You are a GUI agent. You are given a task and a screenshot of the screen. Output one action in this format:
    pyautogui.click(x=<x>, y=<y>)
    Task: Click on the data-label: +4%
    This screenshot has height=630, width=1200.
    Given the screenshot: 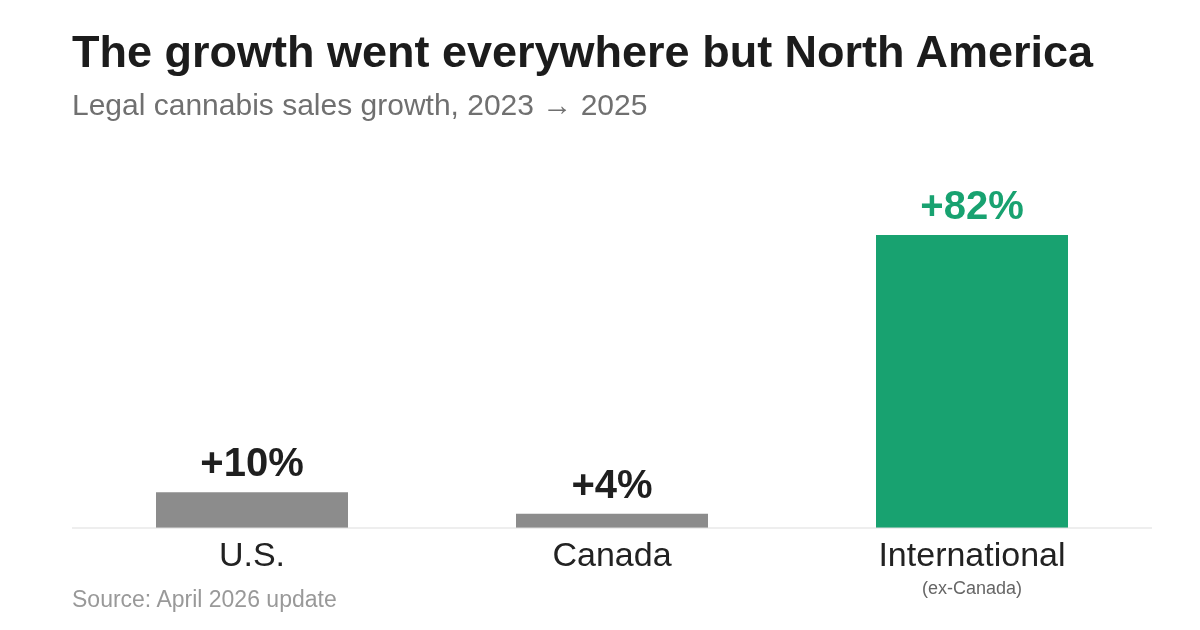 What is the action you would take?
    pyautogui.click(x=612, y=483)
    